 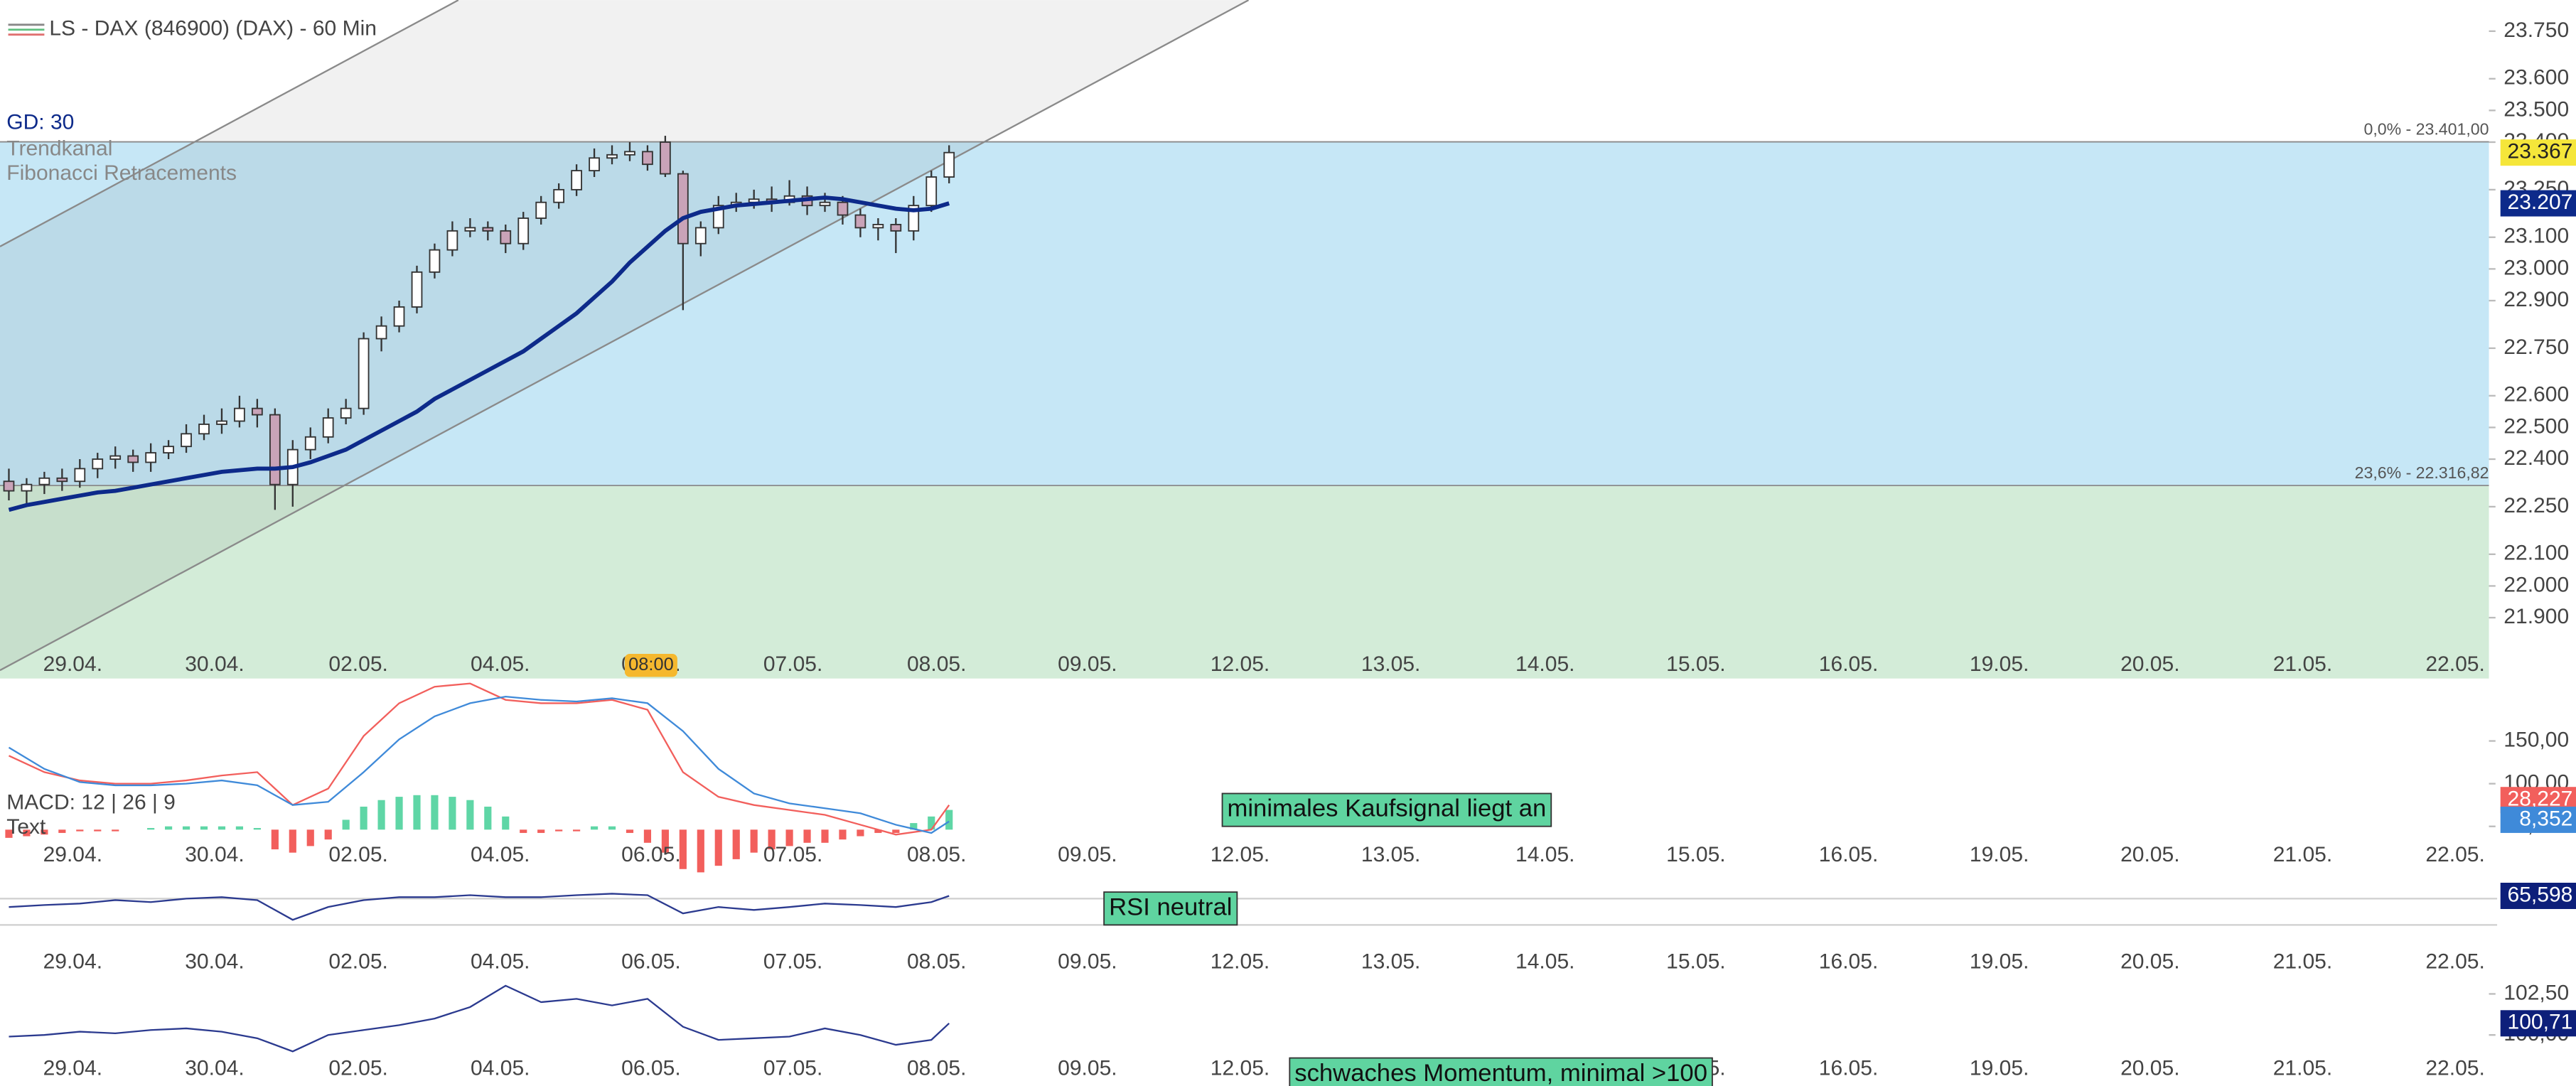 I want to click on fib-label: 23,6% - 22.316,82, so click(x=2422, y=473).